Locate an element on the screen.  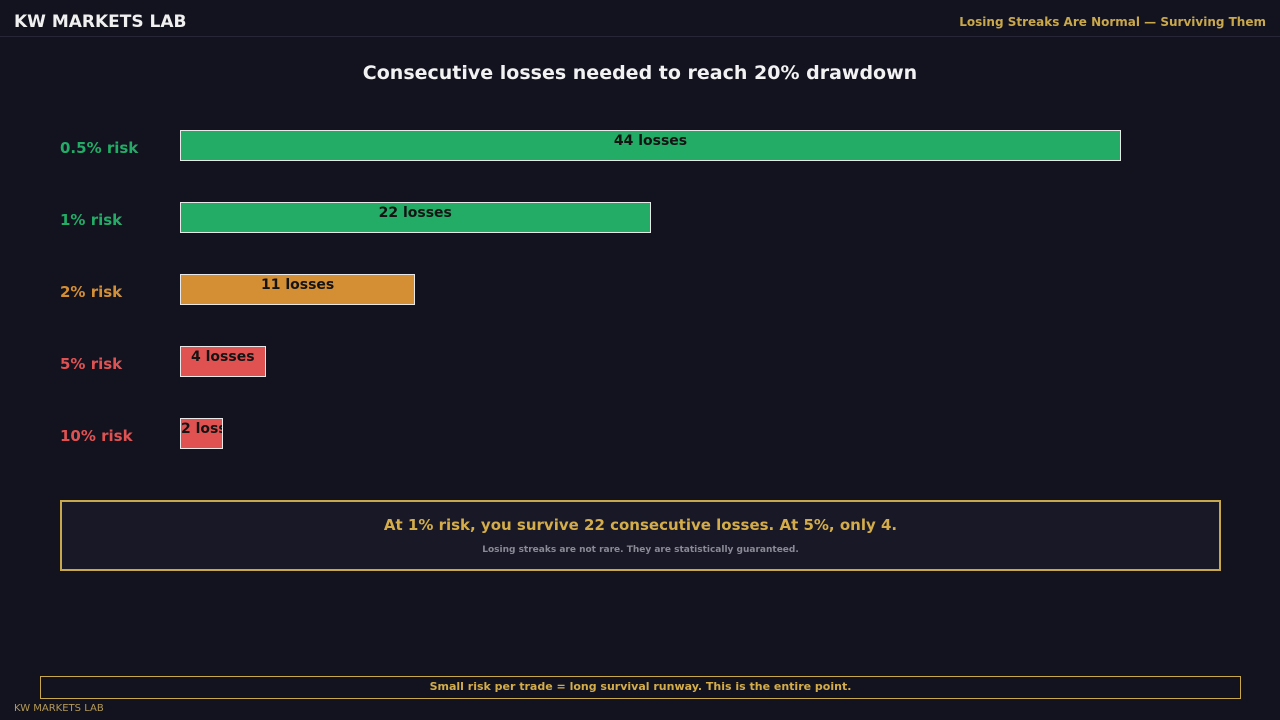
header-rule is located at coordinates (640, 36).